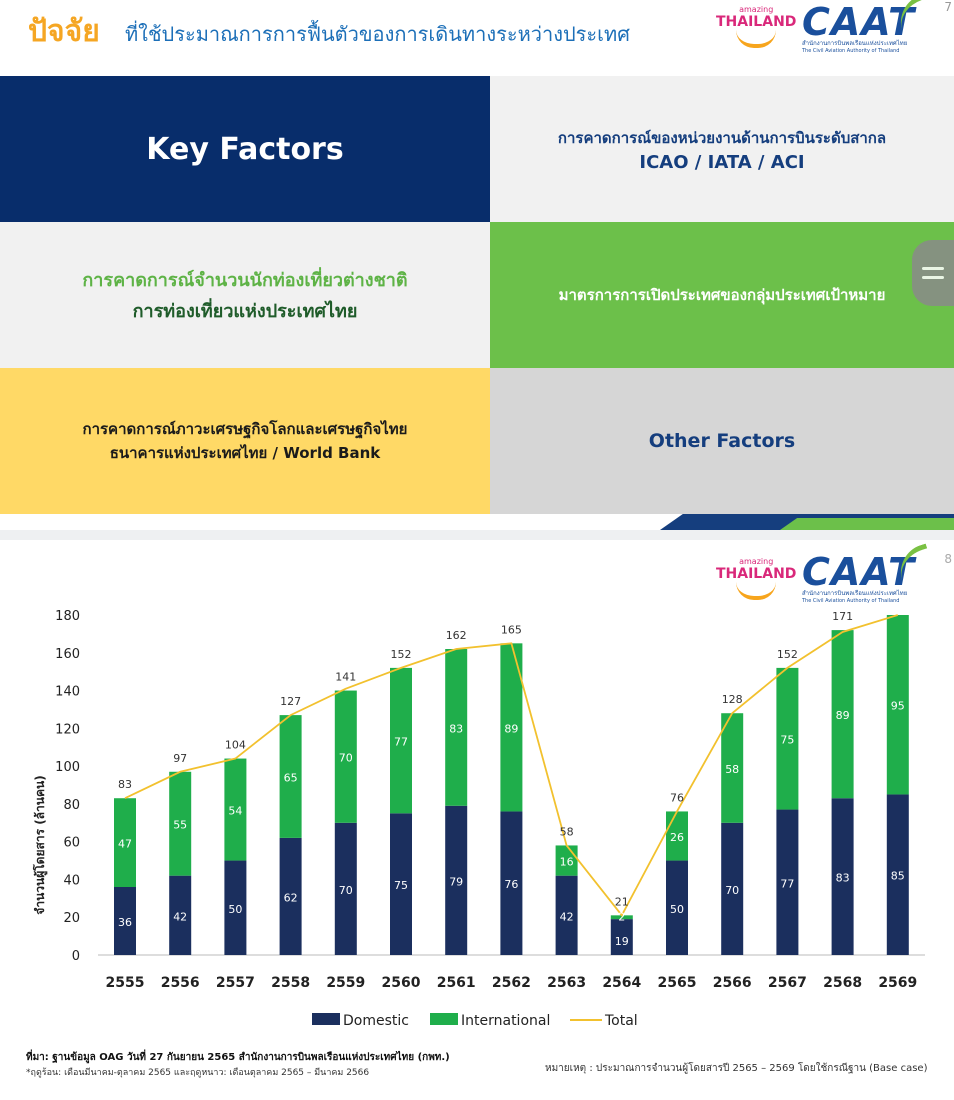  Describe the element at coordinates (64, 31) in the screenshot. I see `slide-title-accent: ปัจจัย` at that location.